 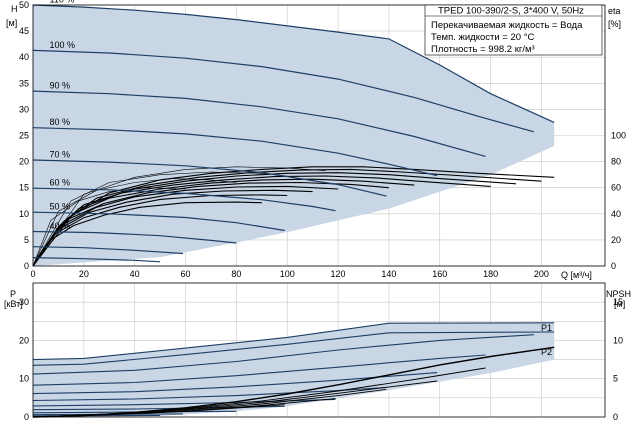 What do you see at coordinates (236, 274) in the screenshot?
I see `x-tick-label: 80` at bounding box center [236, 274].